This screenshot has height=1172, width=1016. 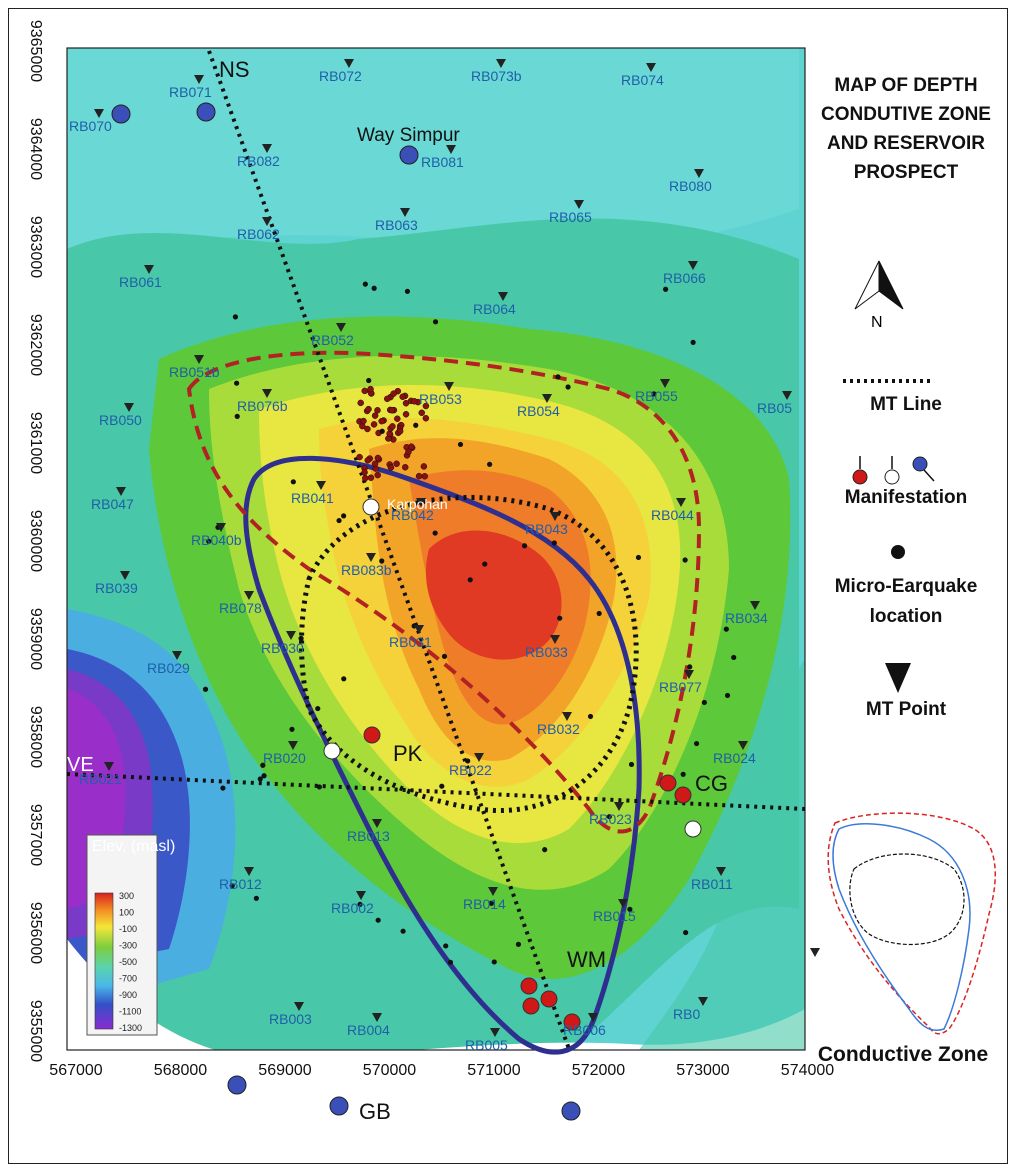 I want to click on station-label: RB032, so click(x=558, y=729).